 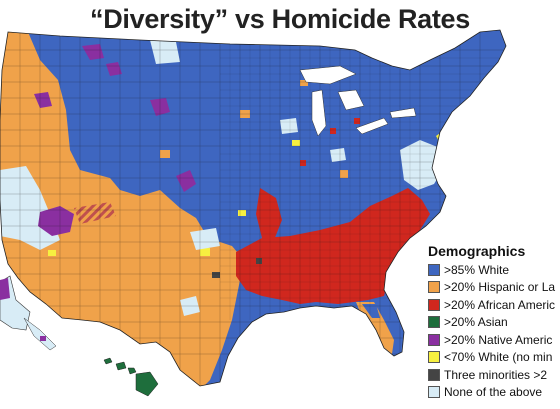 I want to click on legend-item: None of the above, so click(x=494, y=393).